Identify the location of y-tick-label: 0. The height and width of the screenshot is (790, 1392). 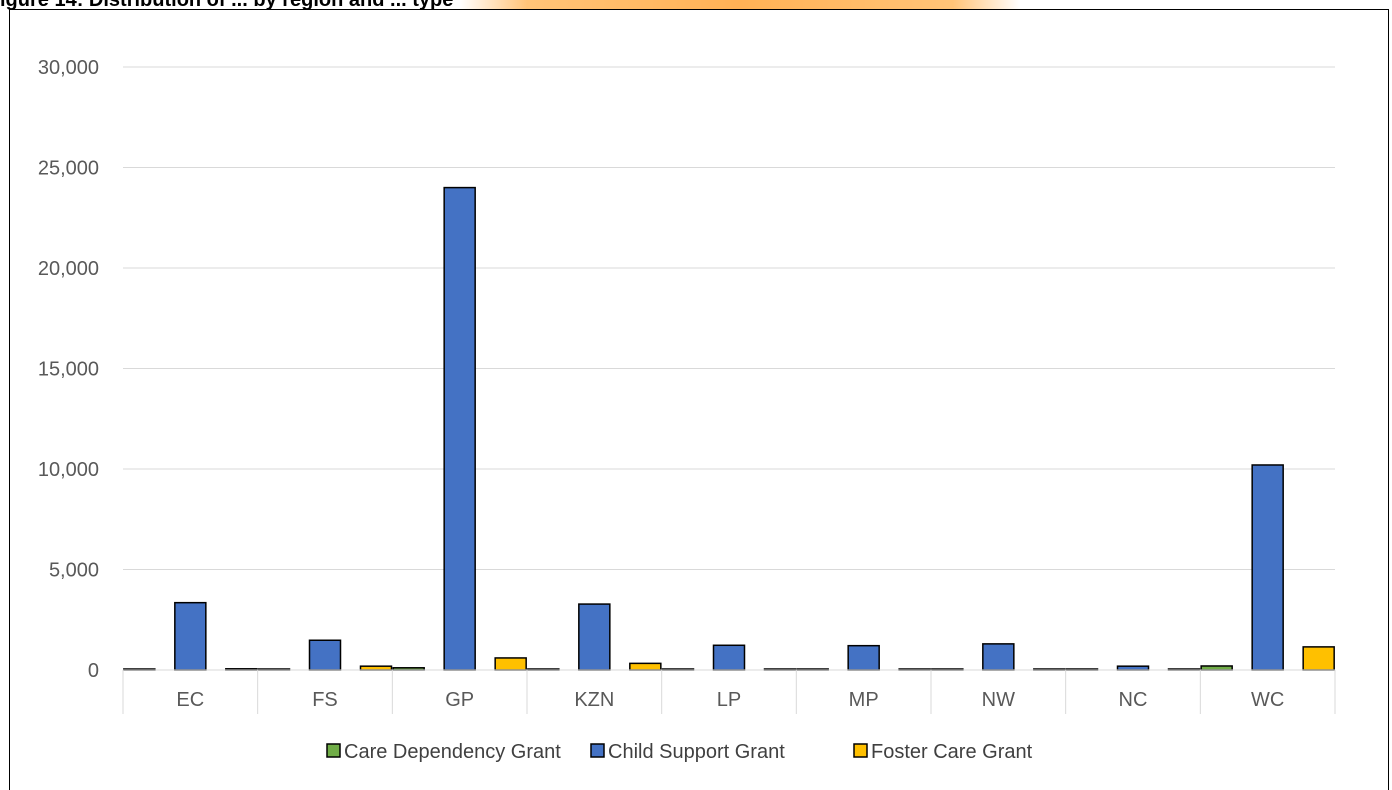
(93, 671).